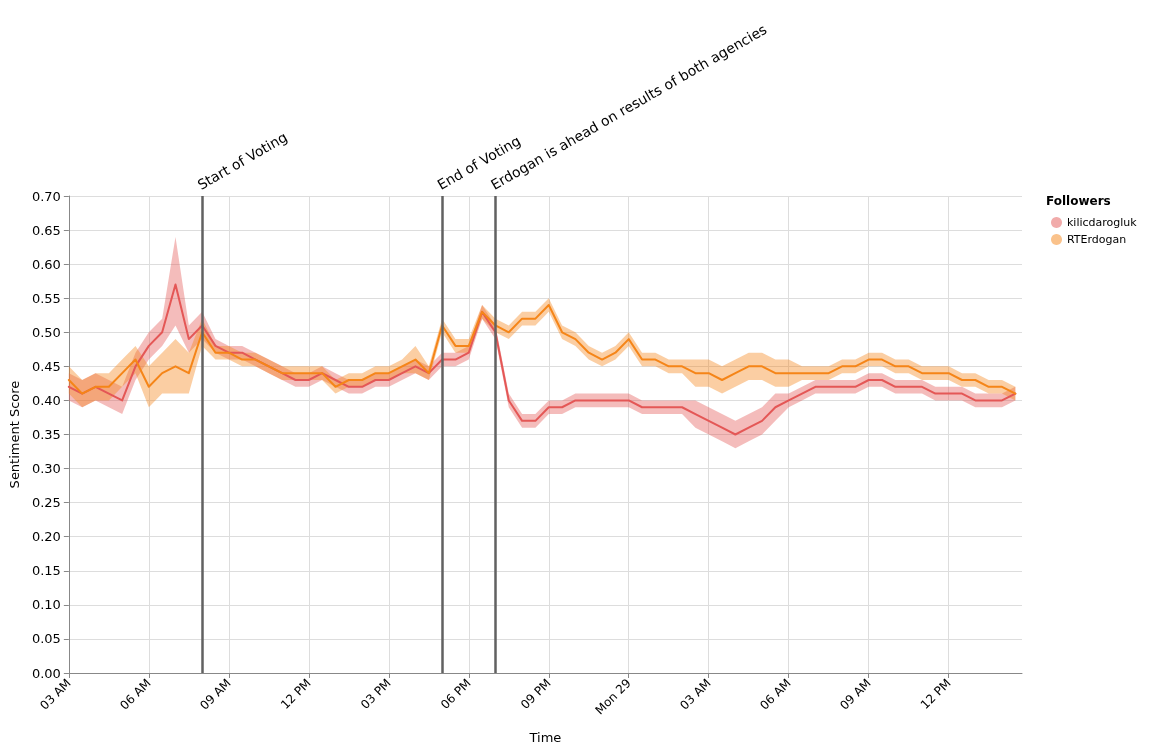 The width and height of the screenshot is (1149, 749). Describe the element at coordinates (46, 366) in the screenshot. I see `y-tick-label: 0.45` at that location.